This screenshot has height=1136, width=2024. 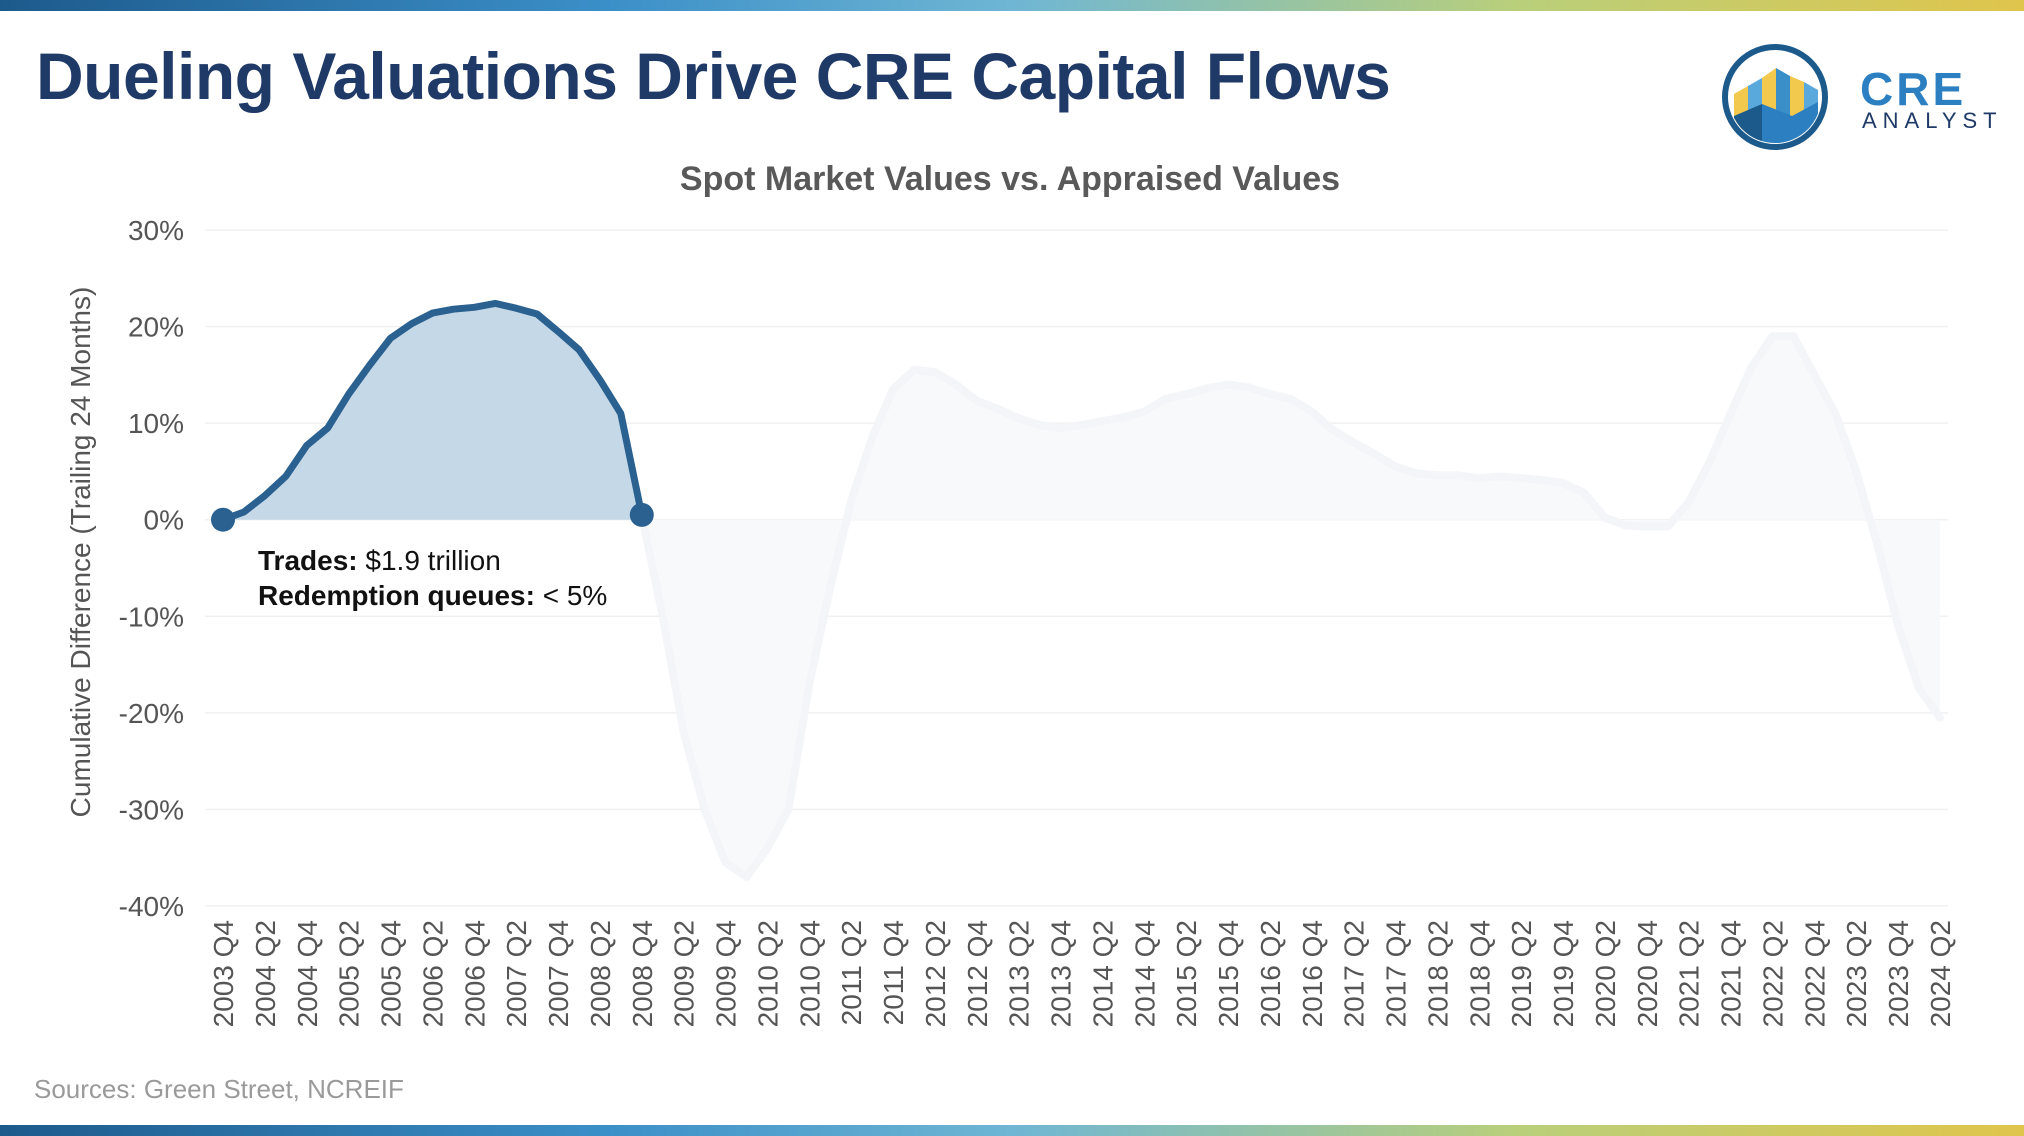 What do you see at coordinates (432, 973) in the screenshot?
I see `x-tick-label: 2006 Q2` at bounding box center [432, 973].